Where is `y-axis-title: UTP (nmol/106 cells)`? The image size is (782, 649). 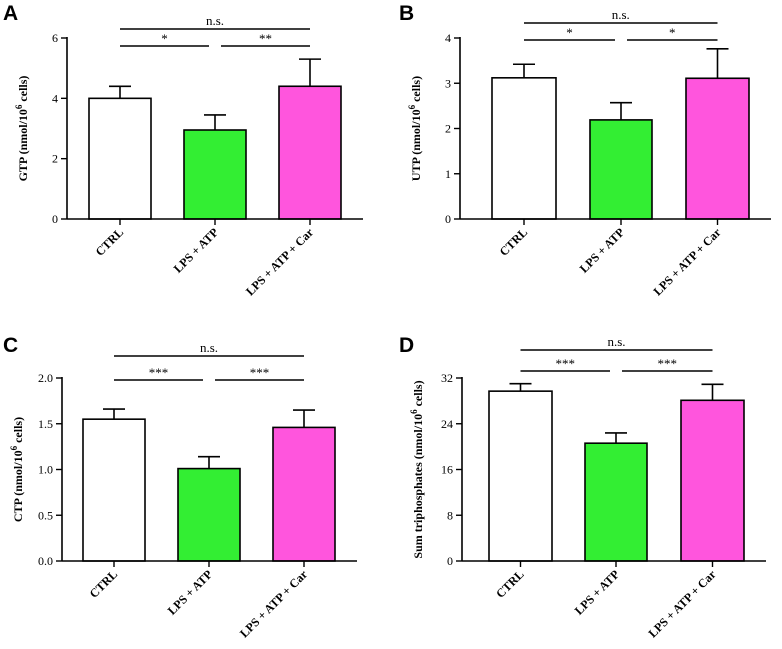
y-axis-title: UTP (nmol/106 cells) is located at coordinates (415, 128).